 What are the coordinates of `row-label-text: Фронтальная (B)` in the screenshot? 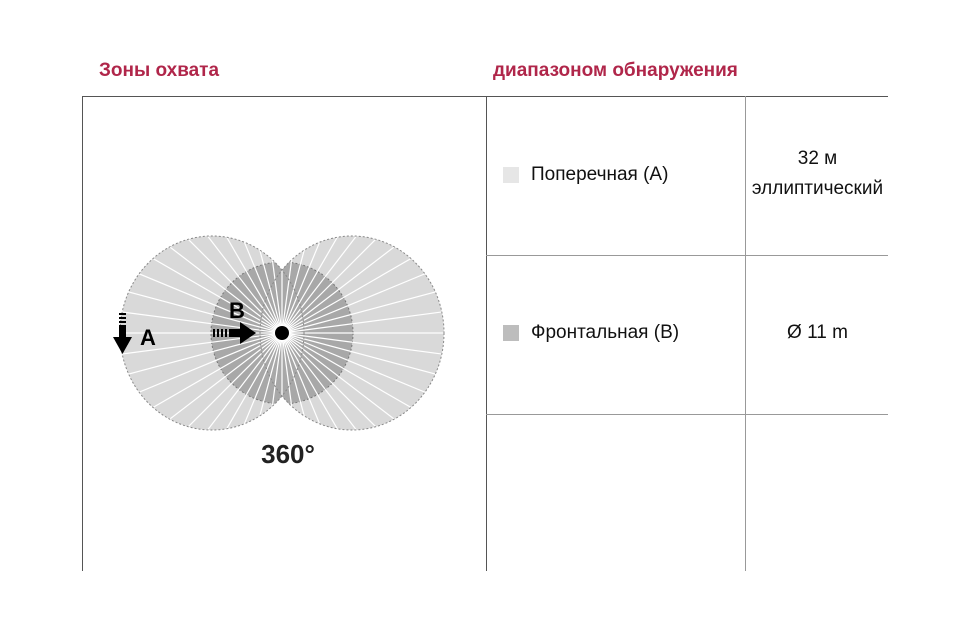 It's located at (605, 332).